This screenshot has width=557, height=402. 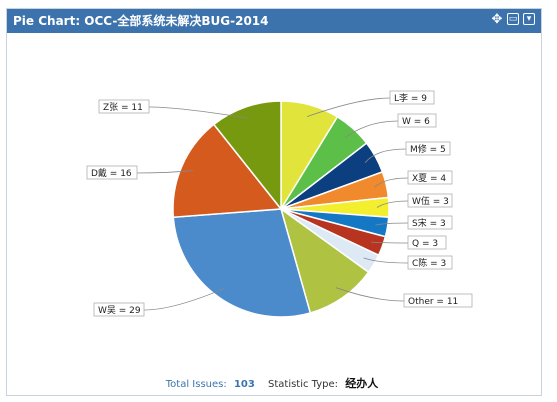 I want to click on slice-label: C陈 = 3, so click(x=430, y=262).